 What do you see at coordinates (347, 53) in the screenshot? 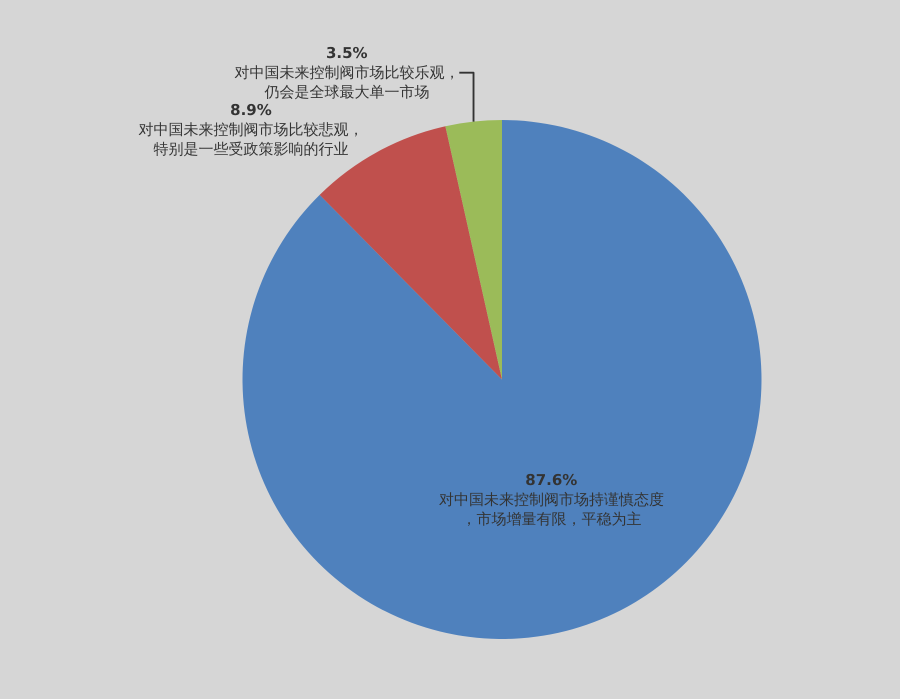
I see `data-label: 3.5%` at bounding box center [347, 53].